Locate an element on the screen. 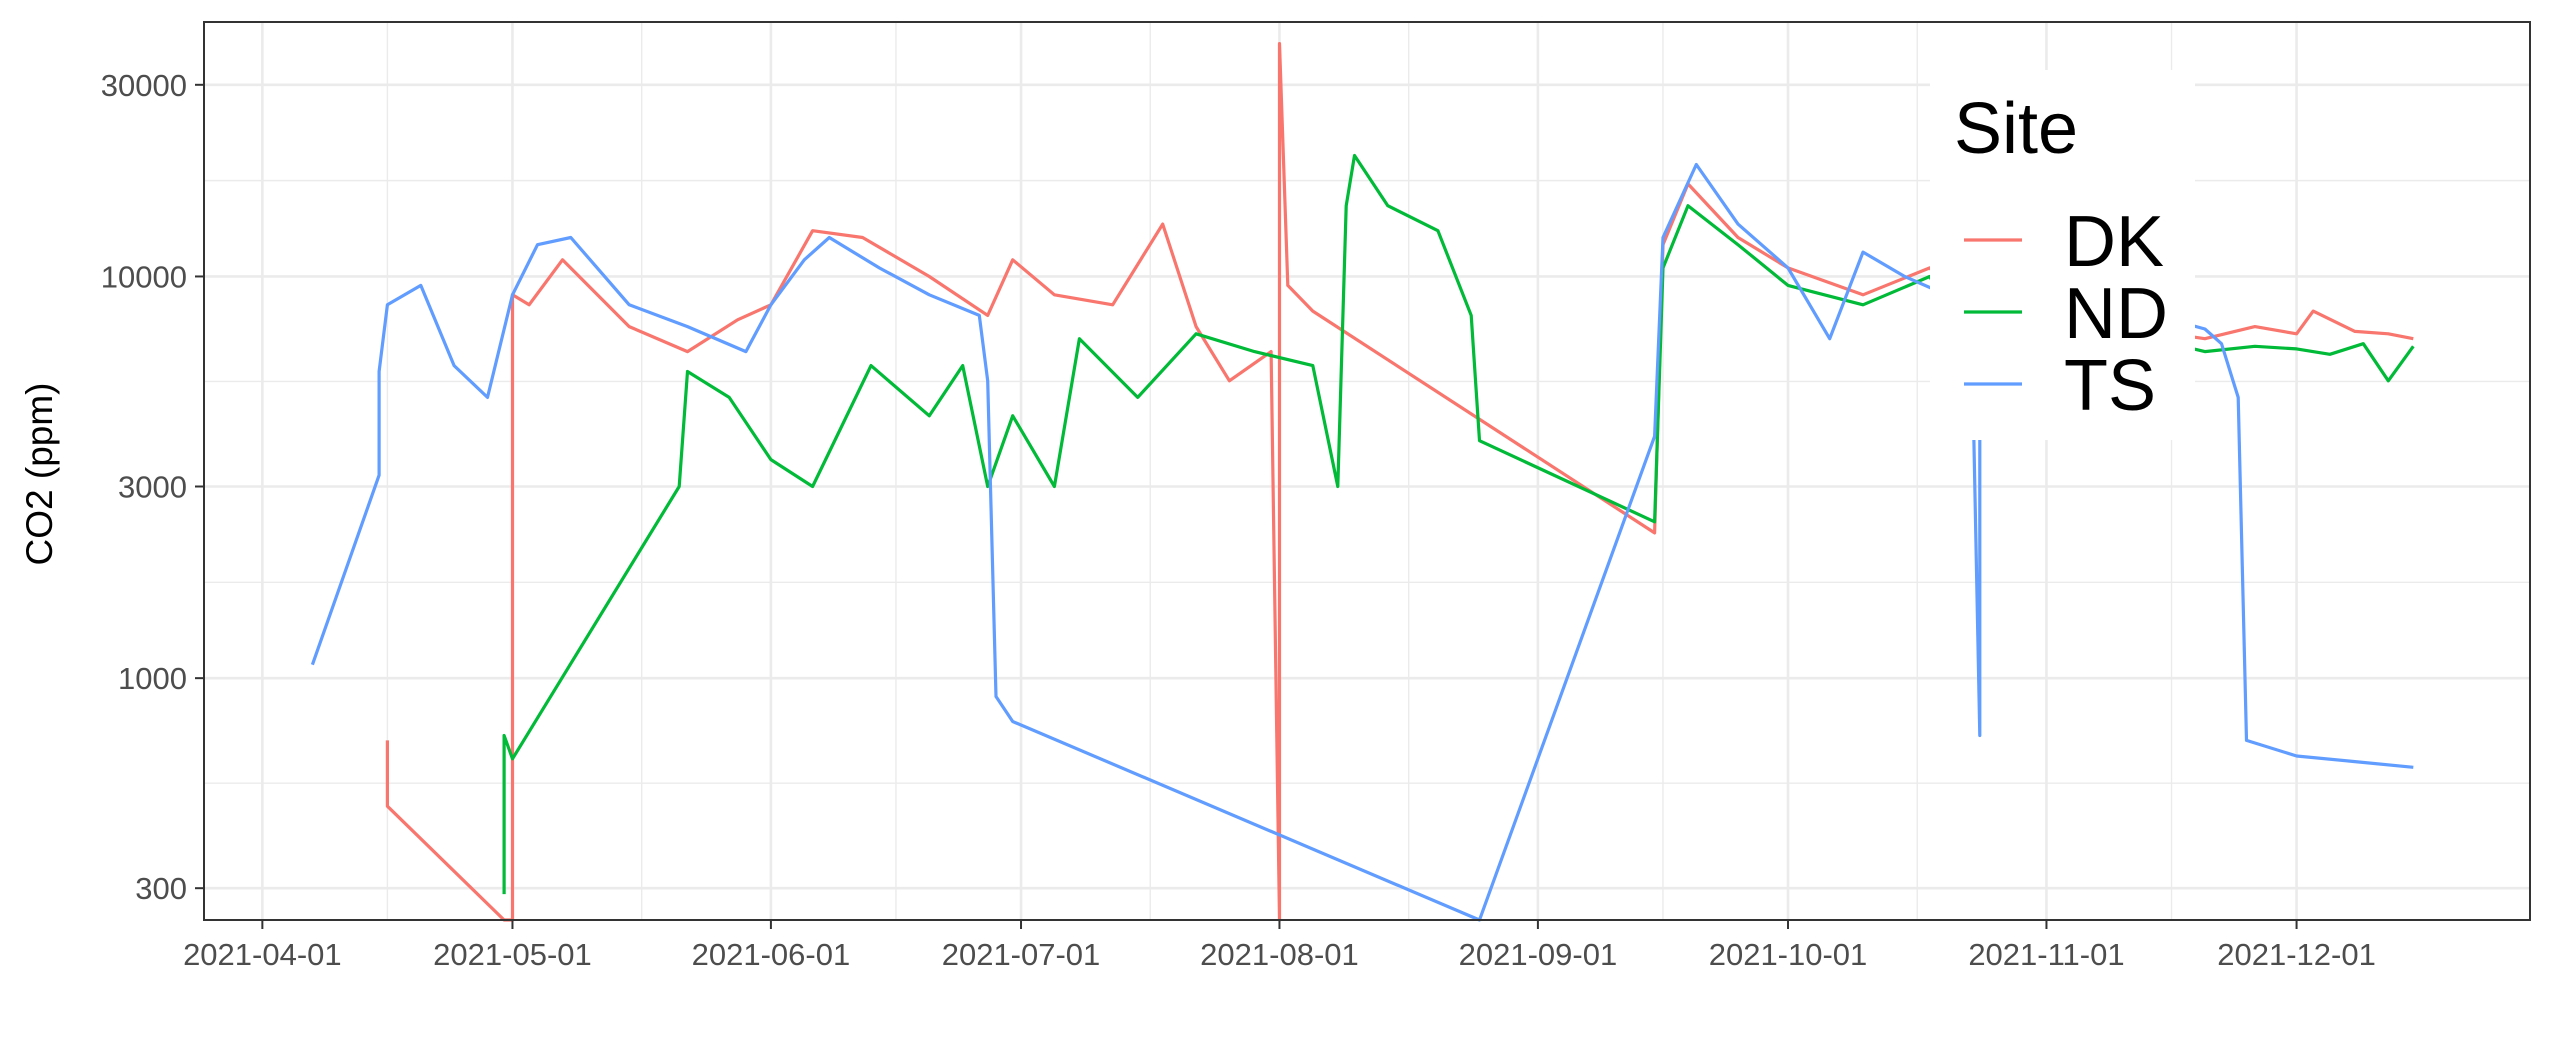 This screenshot has height=1053, width=2550. y-tick-label: 1000 is located at coordinates (152, 678).